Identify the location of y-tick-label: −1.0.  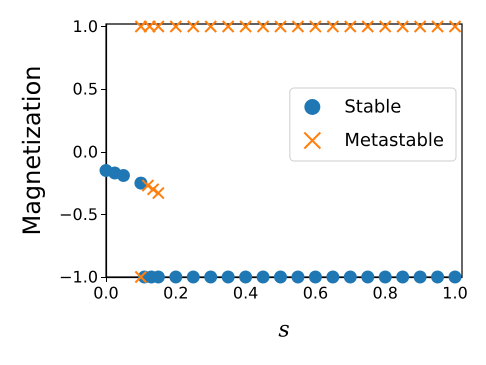
(78, 277).